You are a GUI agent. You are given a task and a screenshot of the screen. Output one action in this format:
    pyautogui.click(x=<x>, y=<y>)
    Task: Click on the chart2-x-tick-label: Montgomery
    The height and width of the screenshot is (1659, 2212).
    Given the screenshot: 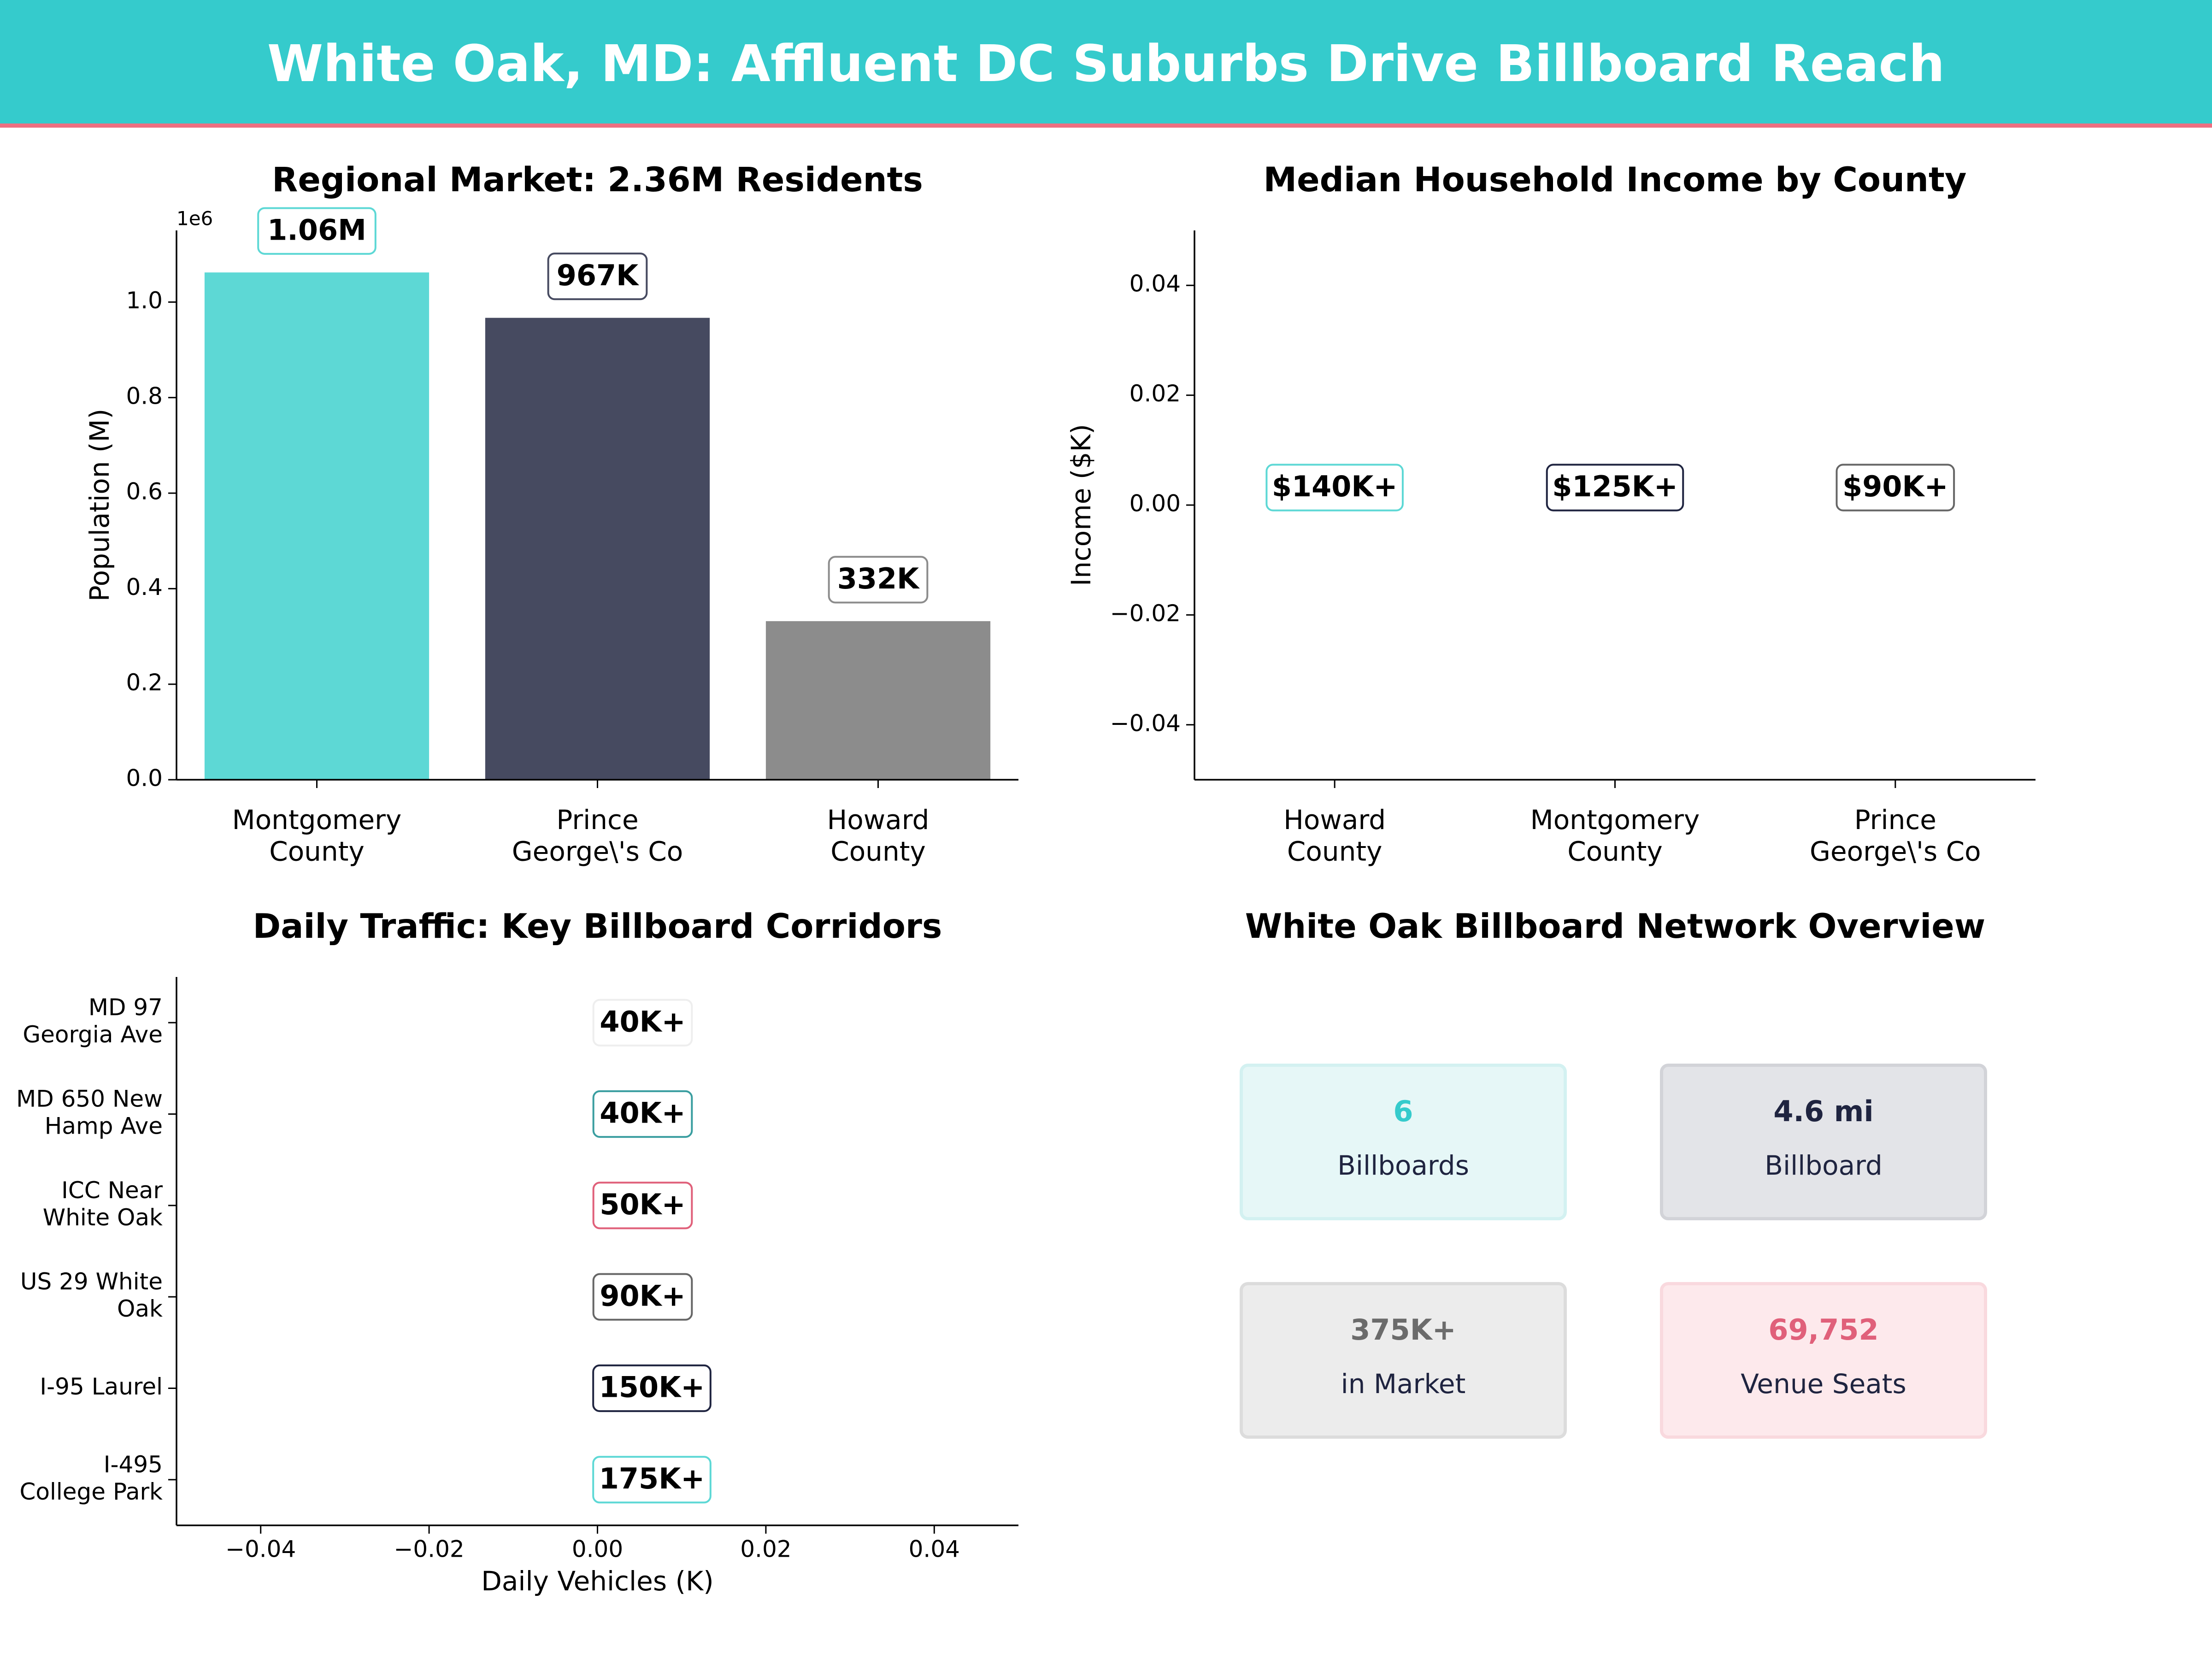 What is the action you would take?
    pyautogui.click(x=1615, y=819)
    